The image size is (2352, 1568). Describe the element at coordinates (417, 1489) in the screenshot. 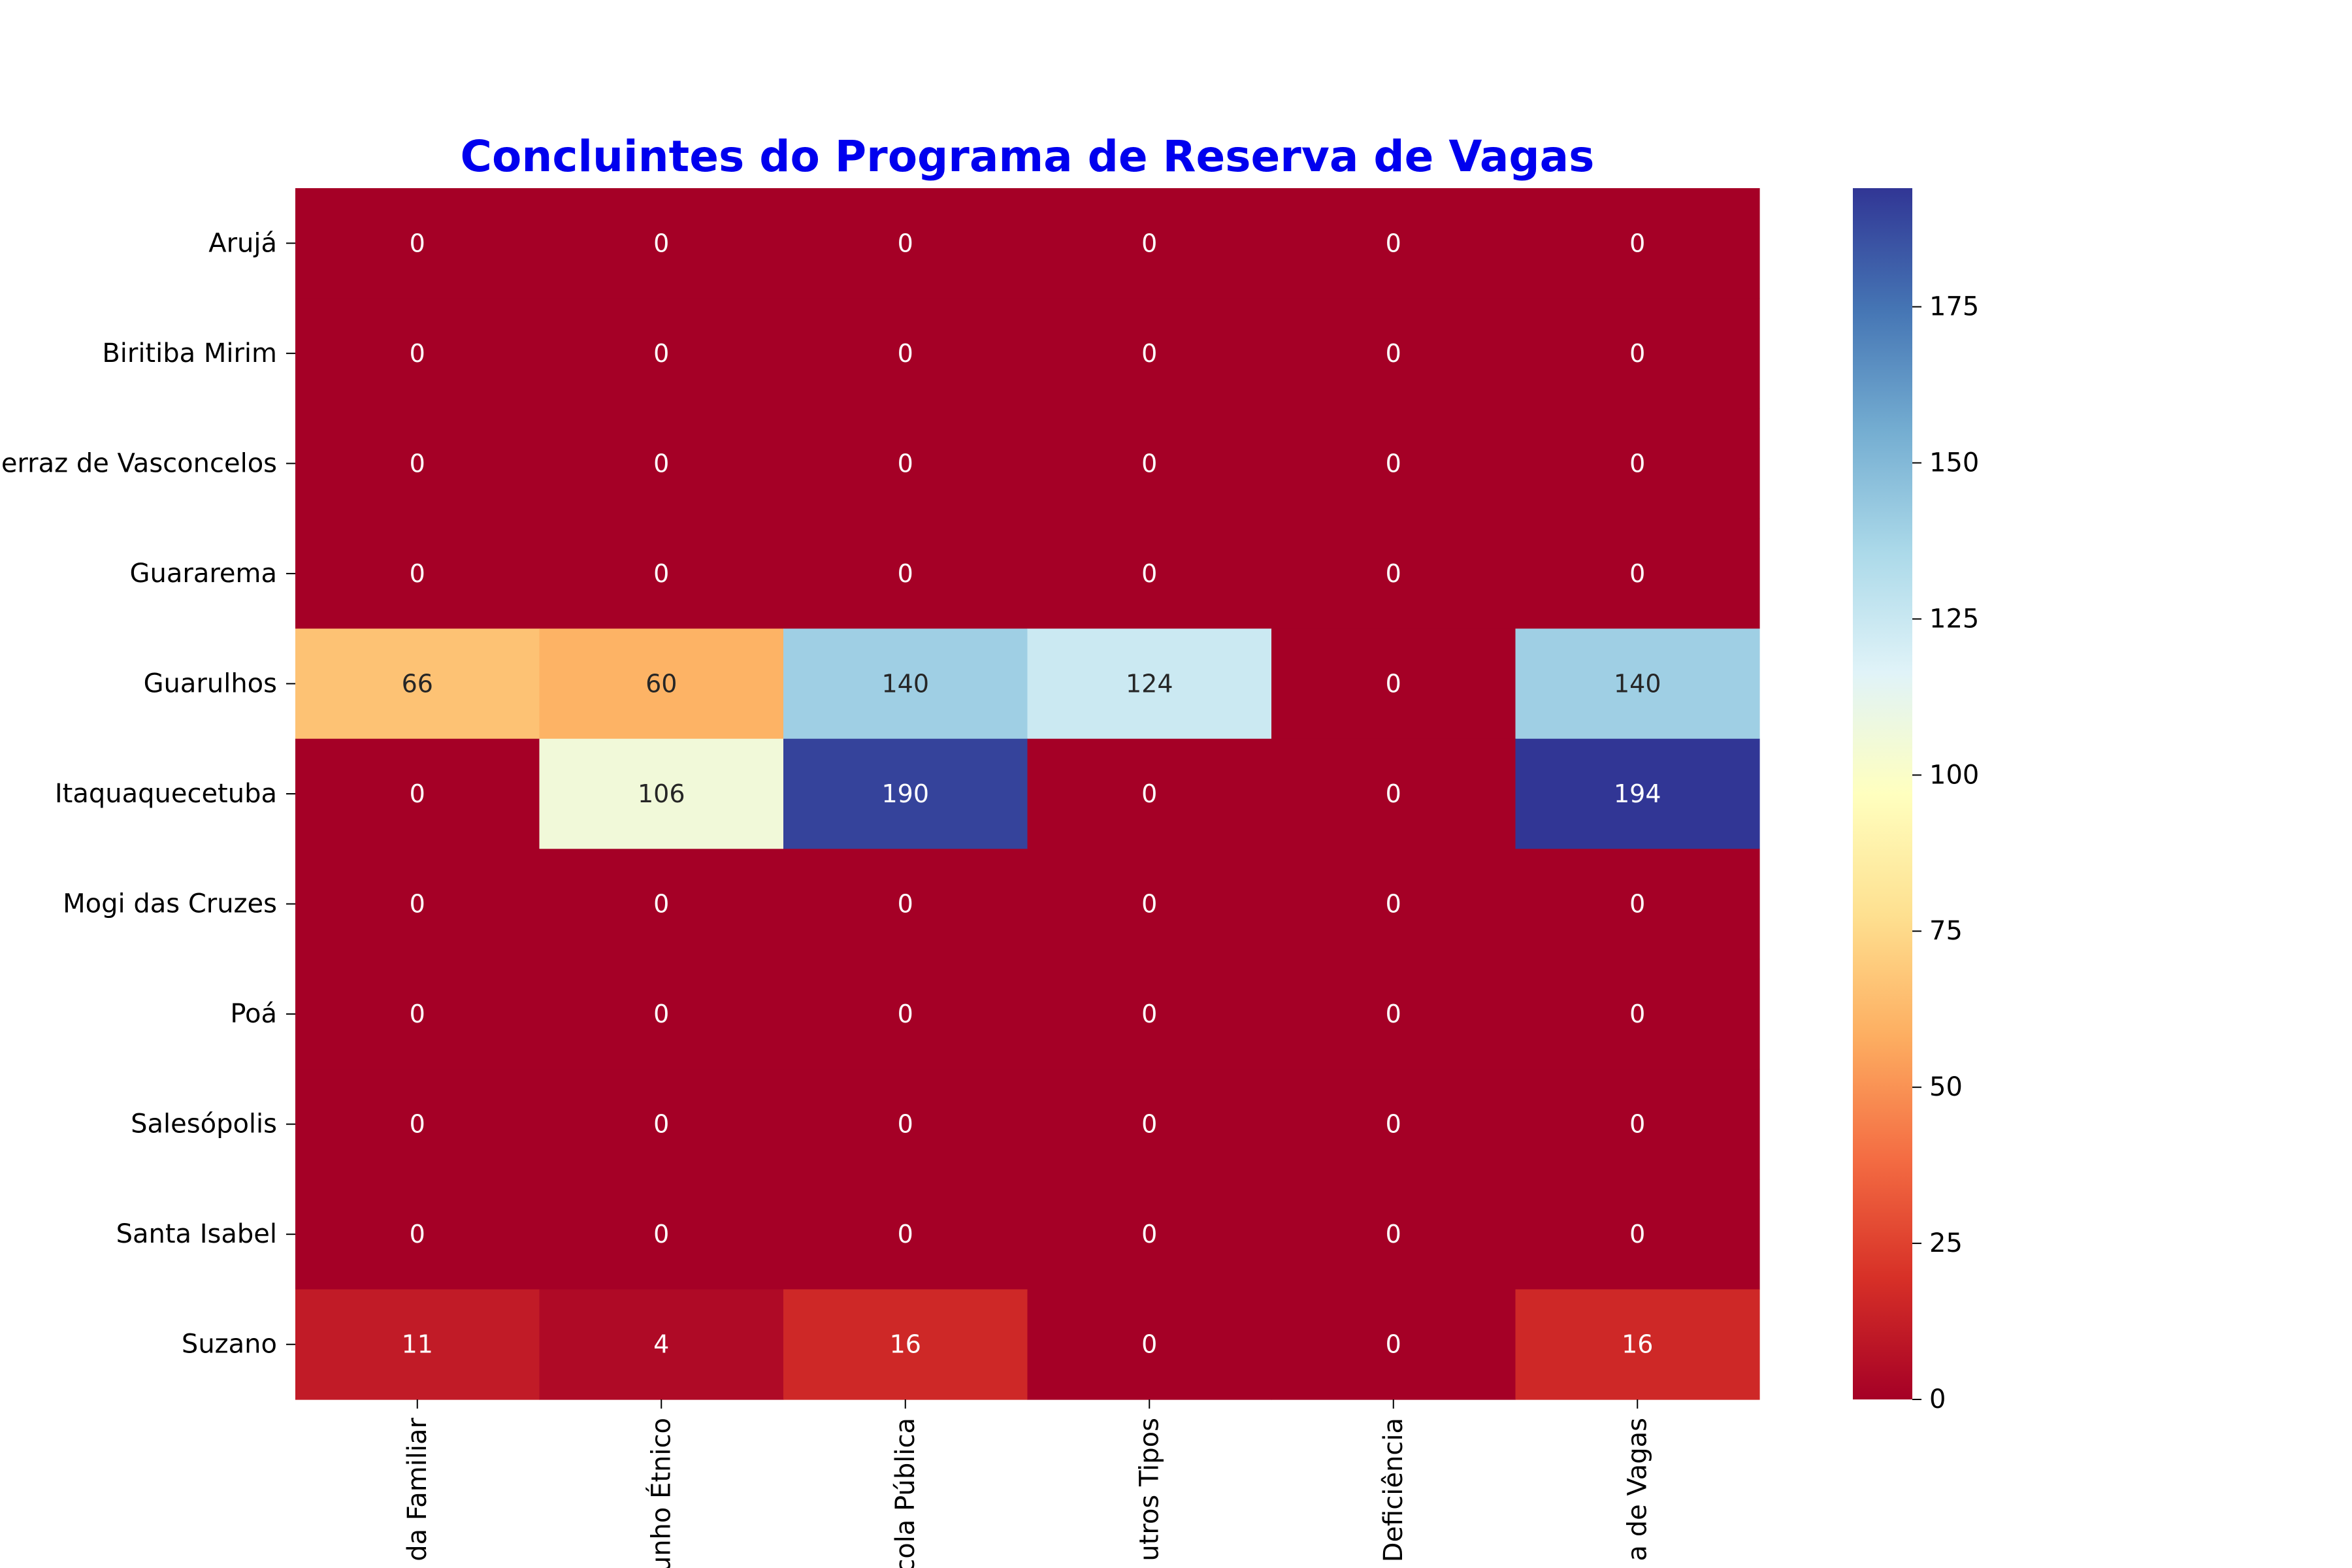

I see `column-label: da Familiar` at that location.